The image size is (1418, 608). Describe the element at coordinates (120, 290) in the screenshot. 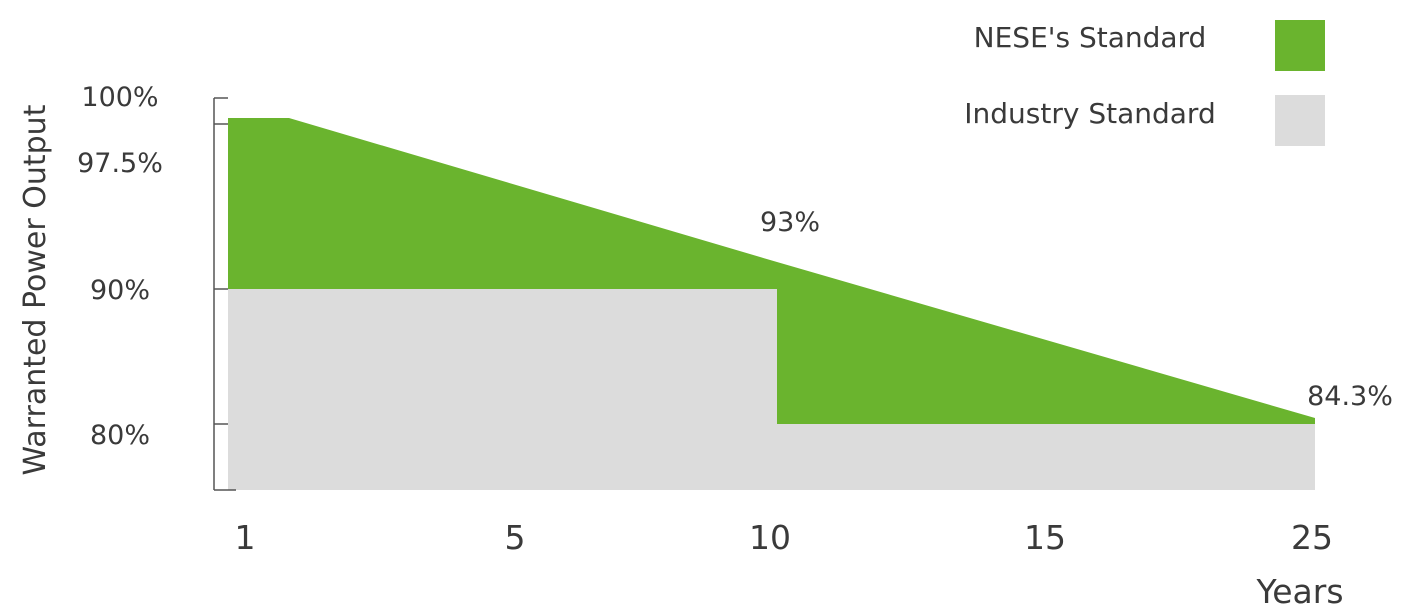

I see `y-tick-label: 90%` at that location.